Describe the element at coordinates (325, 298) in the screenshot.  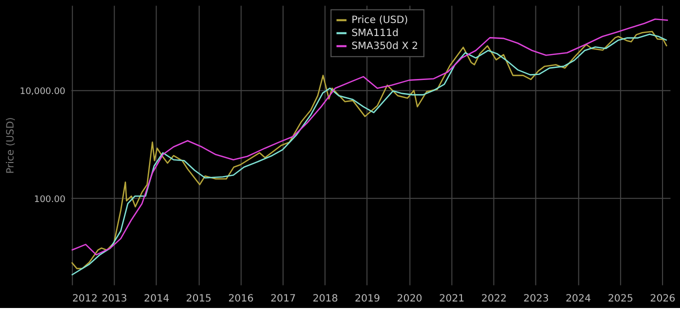
I see `x-tick-label: 2018` at that location.